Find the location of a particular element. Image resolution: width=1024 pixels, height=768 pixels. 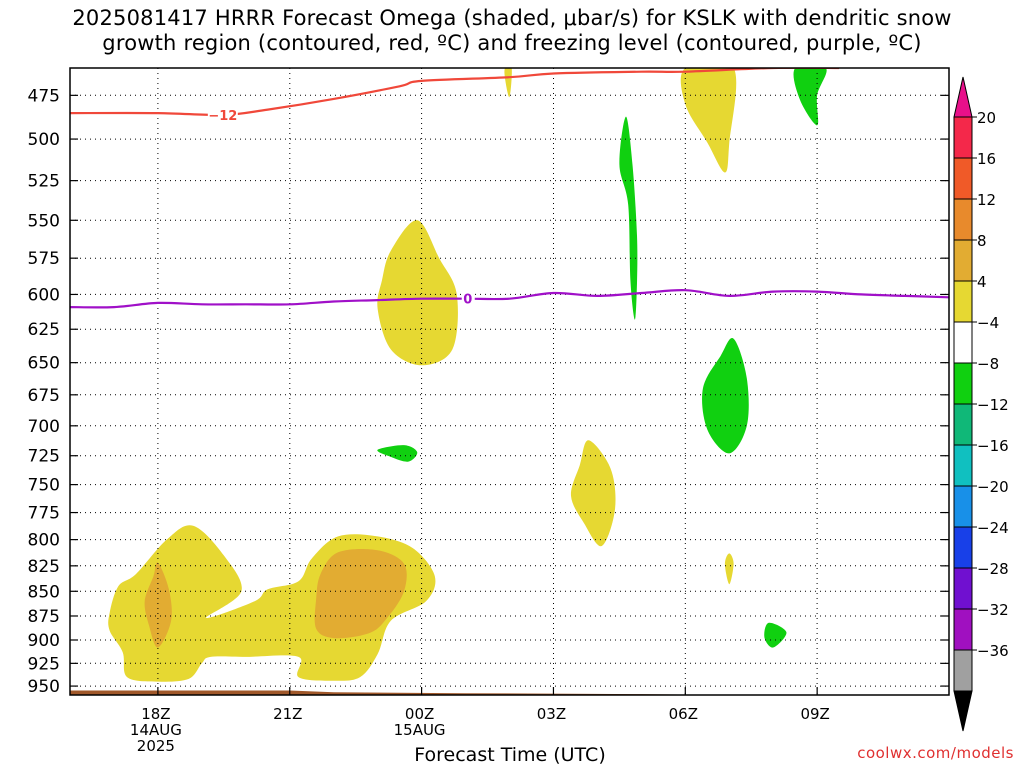

y-tick-label-600: 600 is located at coordinates (44, 295).